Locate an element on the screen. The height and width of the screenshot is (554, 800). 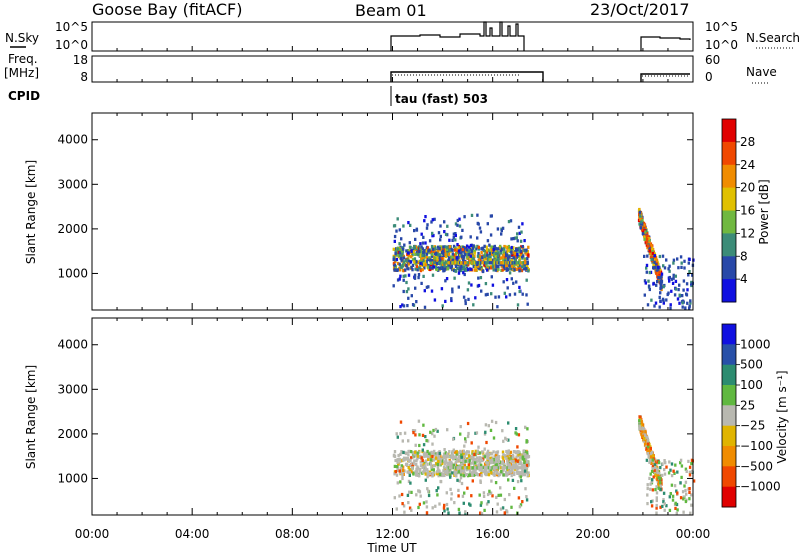
nave-tick-bottom: 0 is located at coordinates (709, 77).